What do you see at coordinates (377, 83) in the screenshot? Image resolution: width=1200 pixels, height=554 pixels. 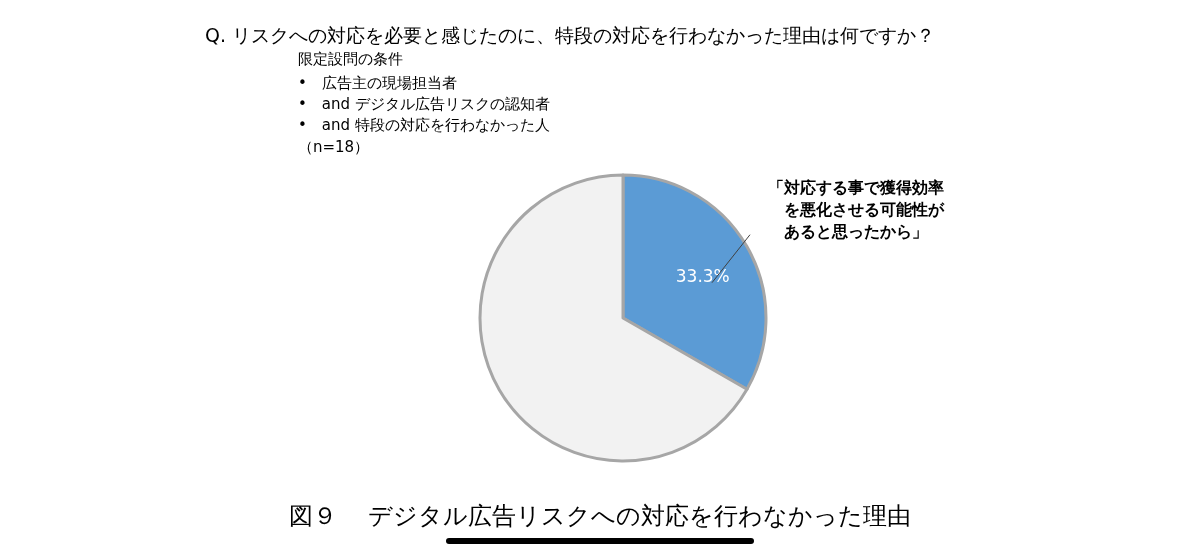 I see `text: • 広告主の現場担当者` at bounding box center [377, 83].